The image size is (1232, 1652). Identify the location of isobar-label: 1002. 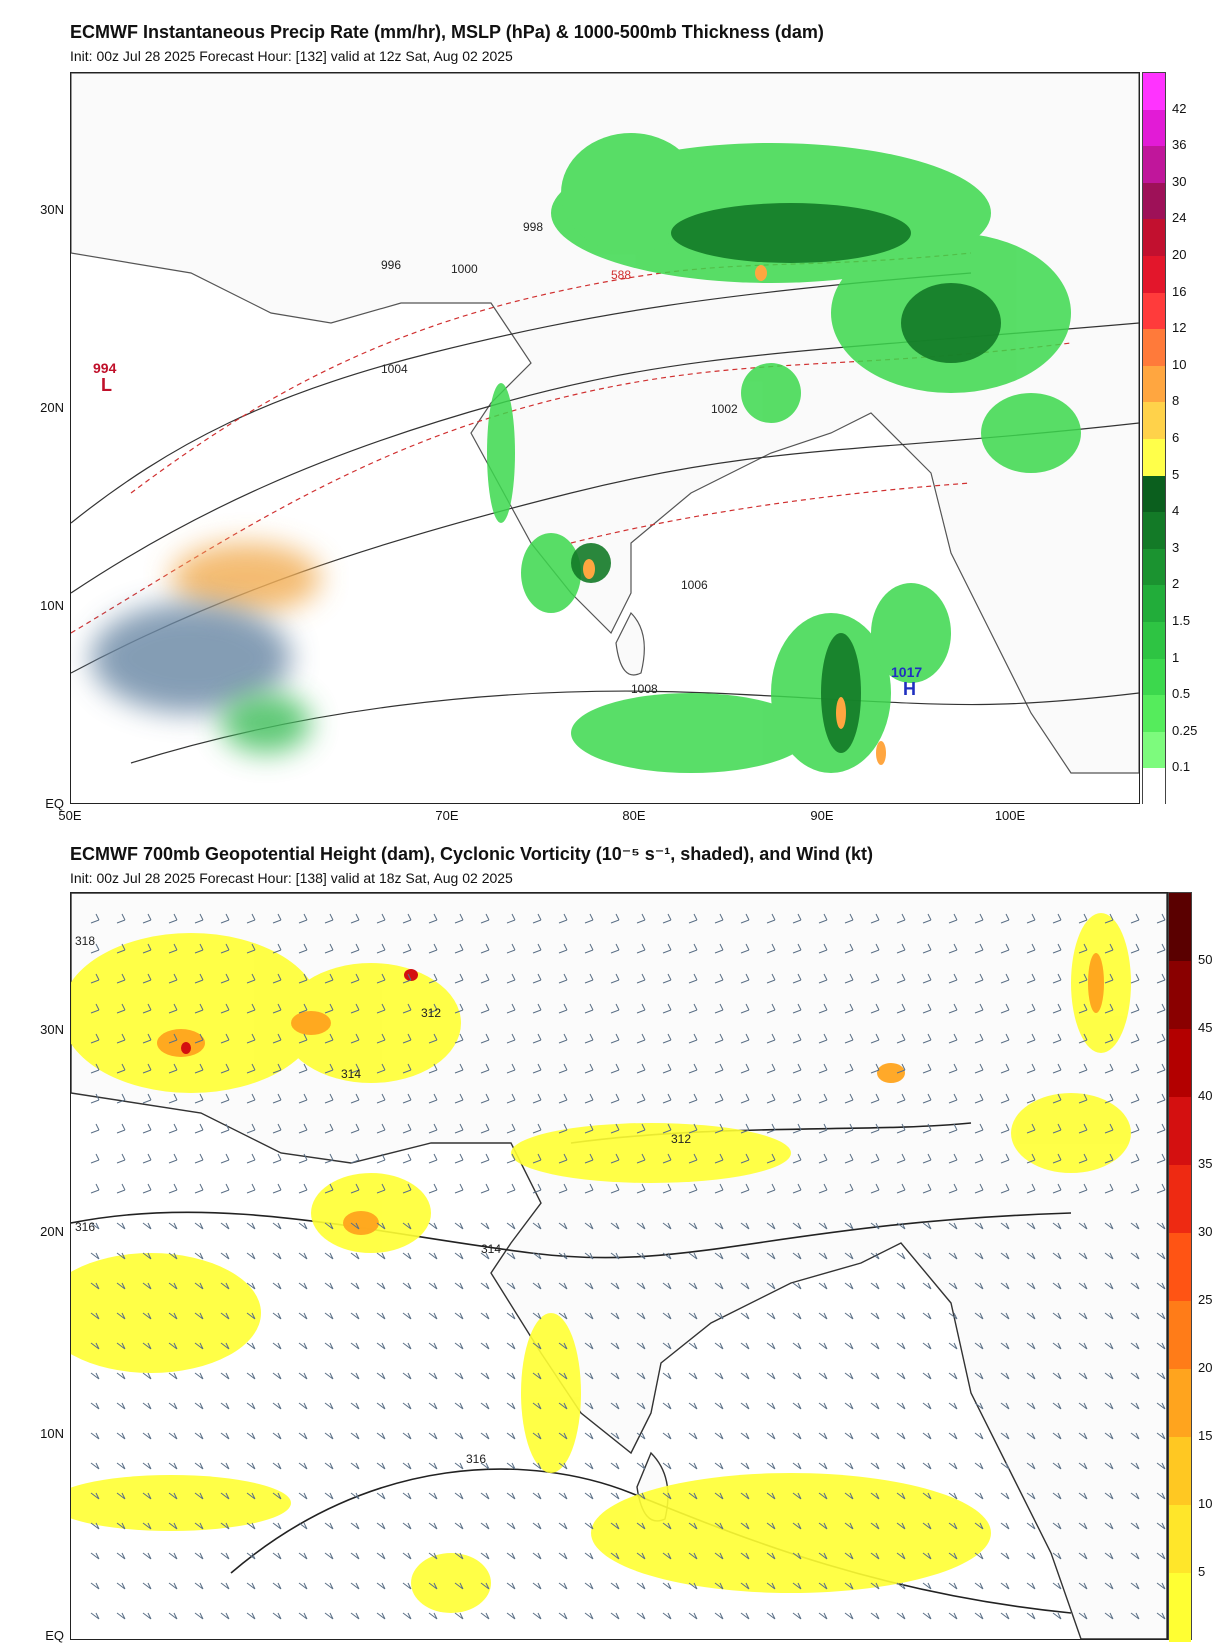
(724, 409).